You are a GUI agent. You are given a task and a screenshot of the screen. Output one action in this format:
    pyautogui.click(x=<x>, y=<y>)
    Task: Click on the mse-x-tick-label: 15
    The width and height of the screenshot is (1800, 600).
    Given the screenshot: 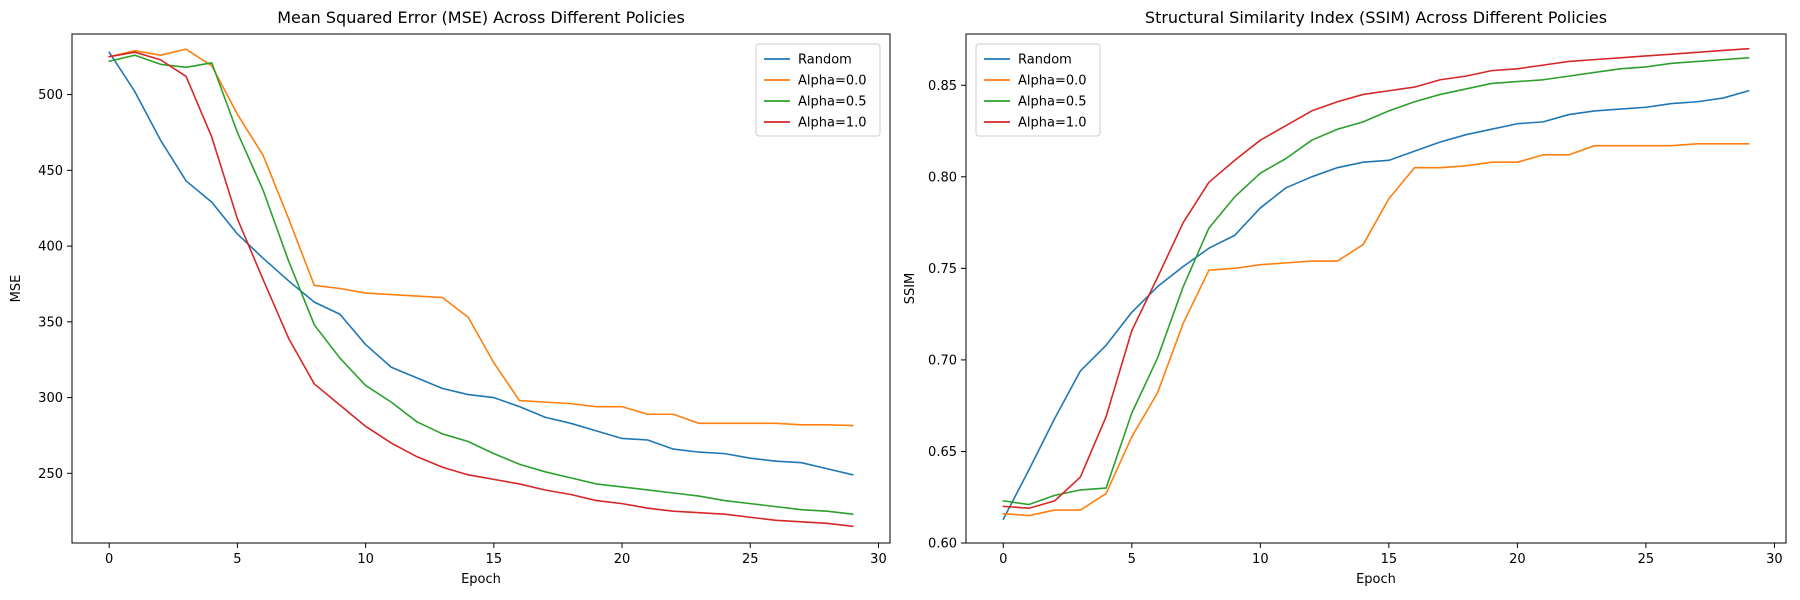 What is the action you would take?
    pyautogui.click(x=494, y=559)
    